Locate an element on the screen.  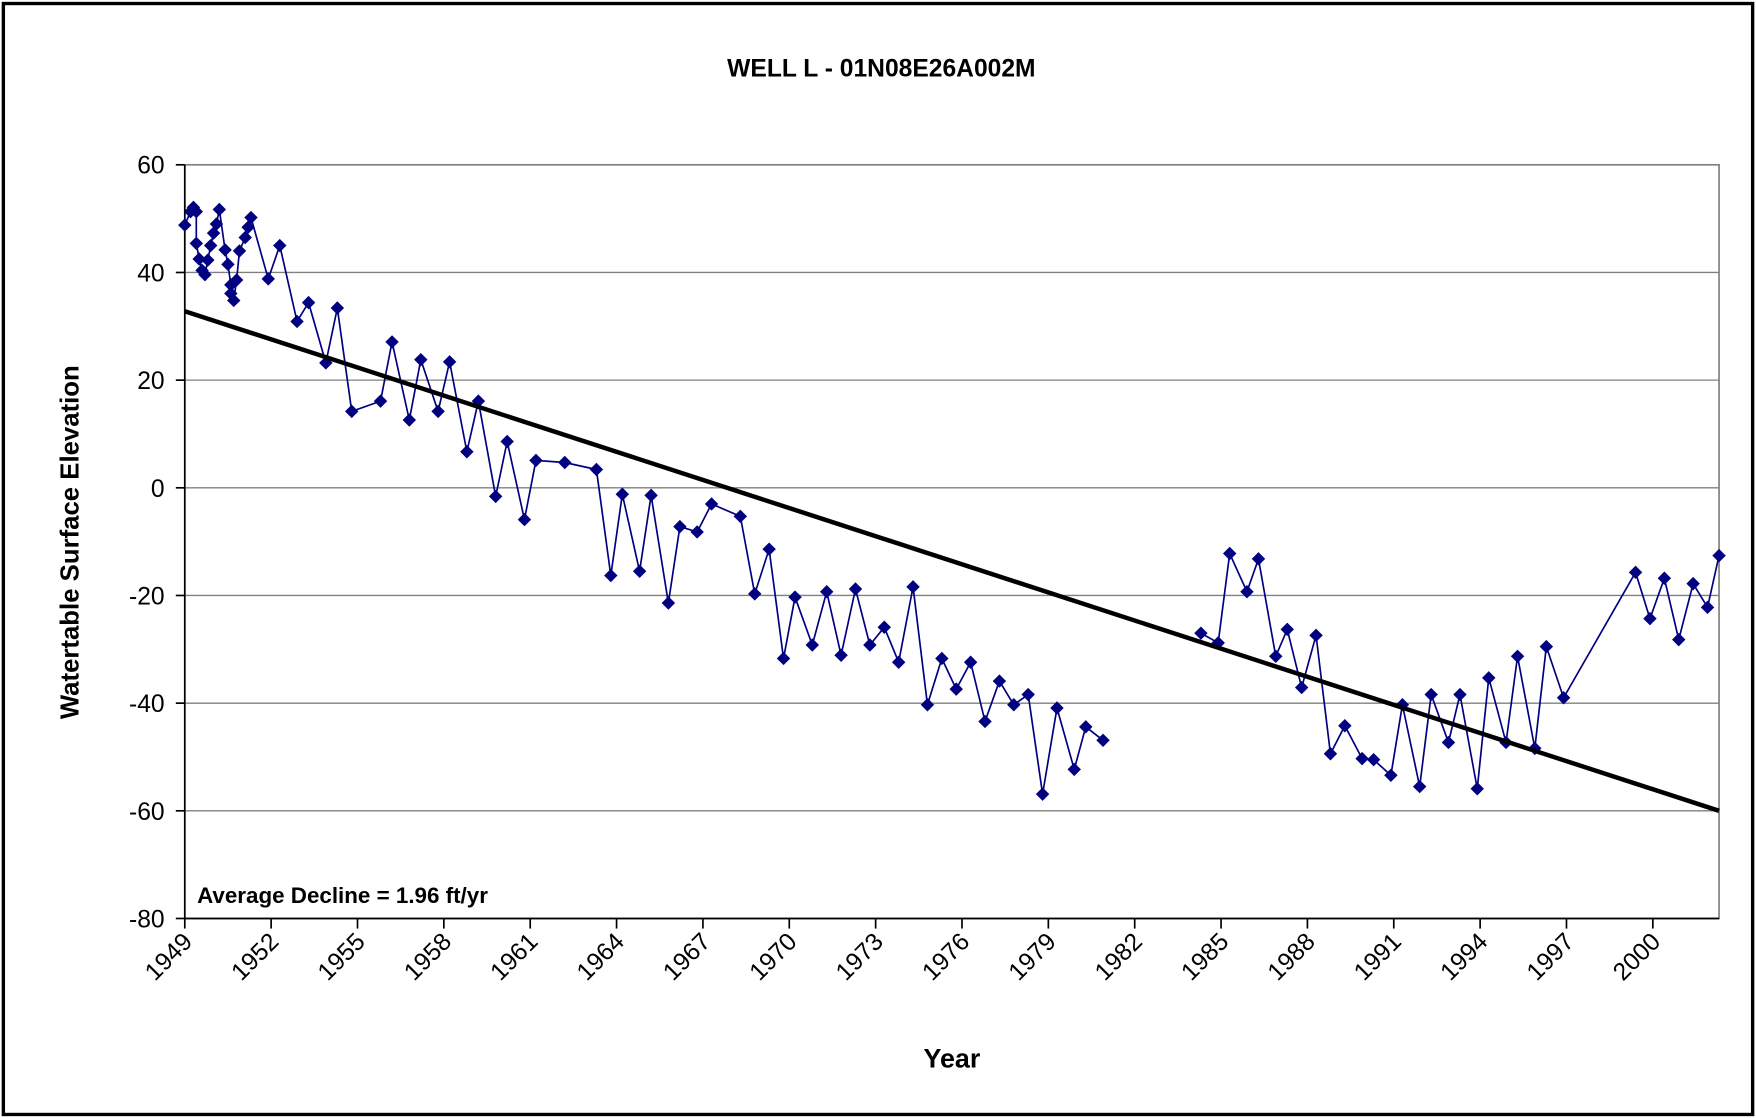
annotation: Average Decline = 1.96 ft/yr is located at coordinates (342, 895).